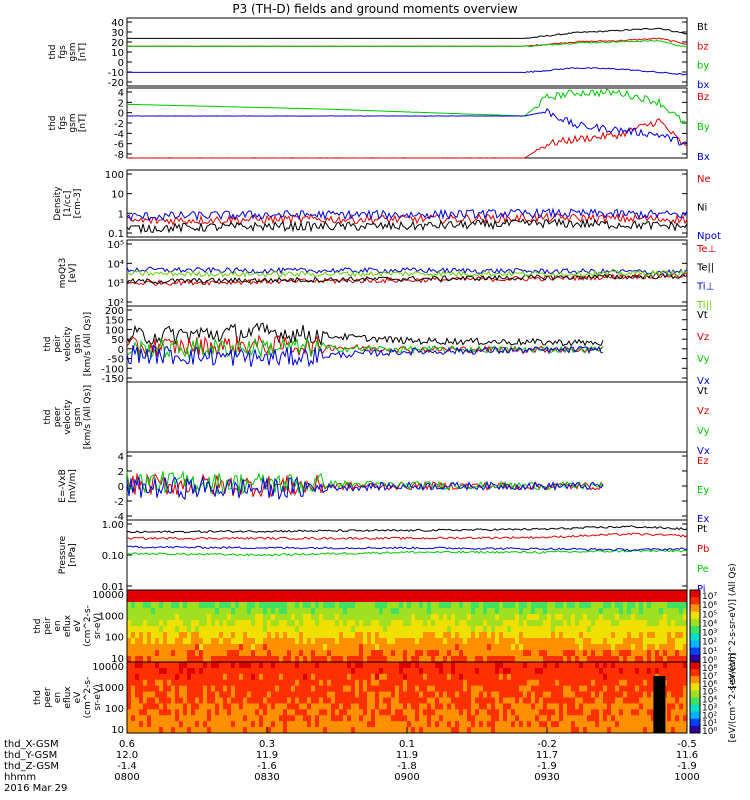  What do you see at coordinates (547, 766) in the screenshot?
I see `x-tick-value: -1.9` at bounding box center [547, 766].